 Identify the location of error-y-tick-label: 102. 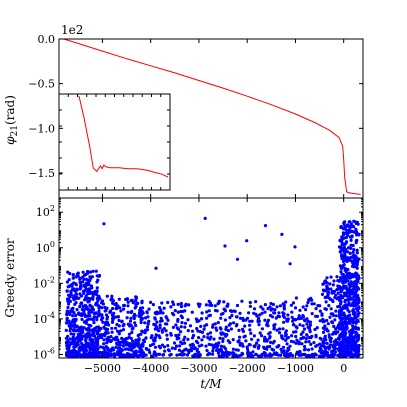
(45, 211).